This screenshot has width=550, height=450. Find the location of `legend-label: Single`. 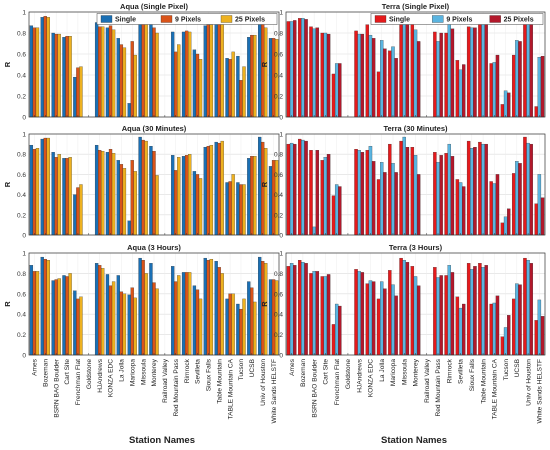

legend-label: Single is located at coordinates (125, 20).